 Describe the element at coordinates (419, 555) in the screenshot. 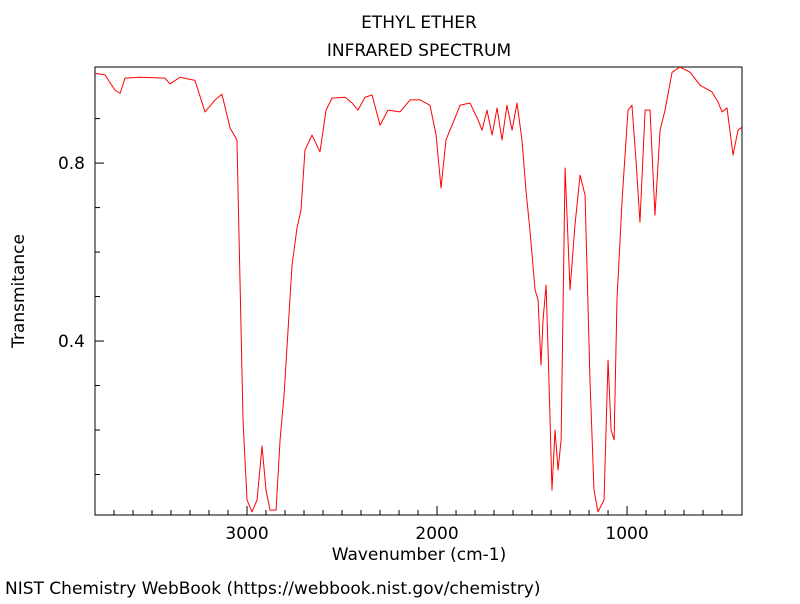

I see `x-axis-label: Wavenumber (cm-1)` at that location.